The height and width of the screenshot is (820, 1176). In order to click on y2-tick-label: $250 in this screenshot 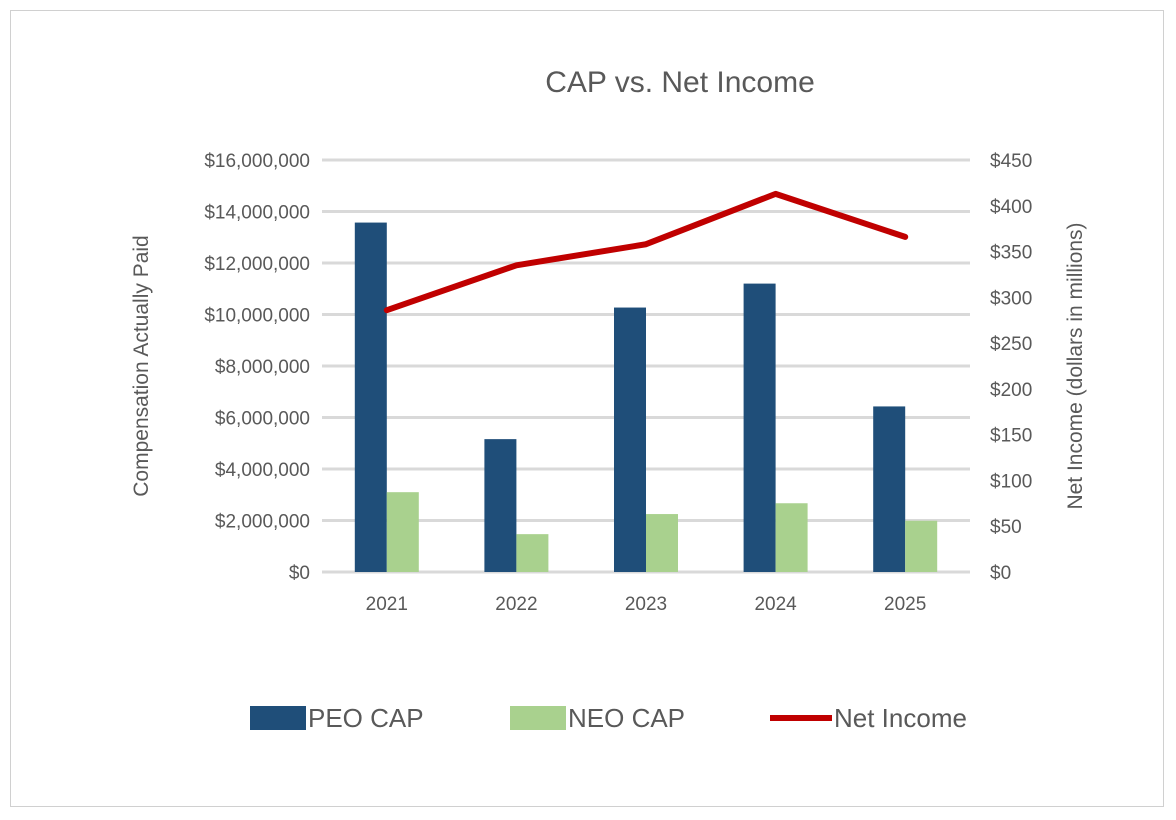, I will do `click(1011, 344)`.